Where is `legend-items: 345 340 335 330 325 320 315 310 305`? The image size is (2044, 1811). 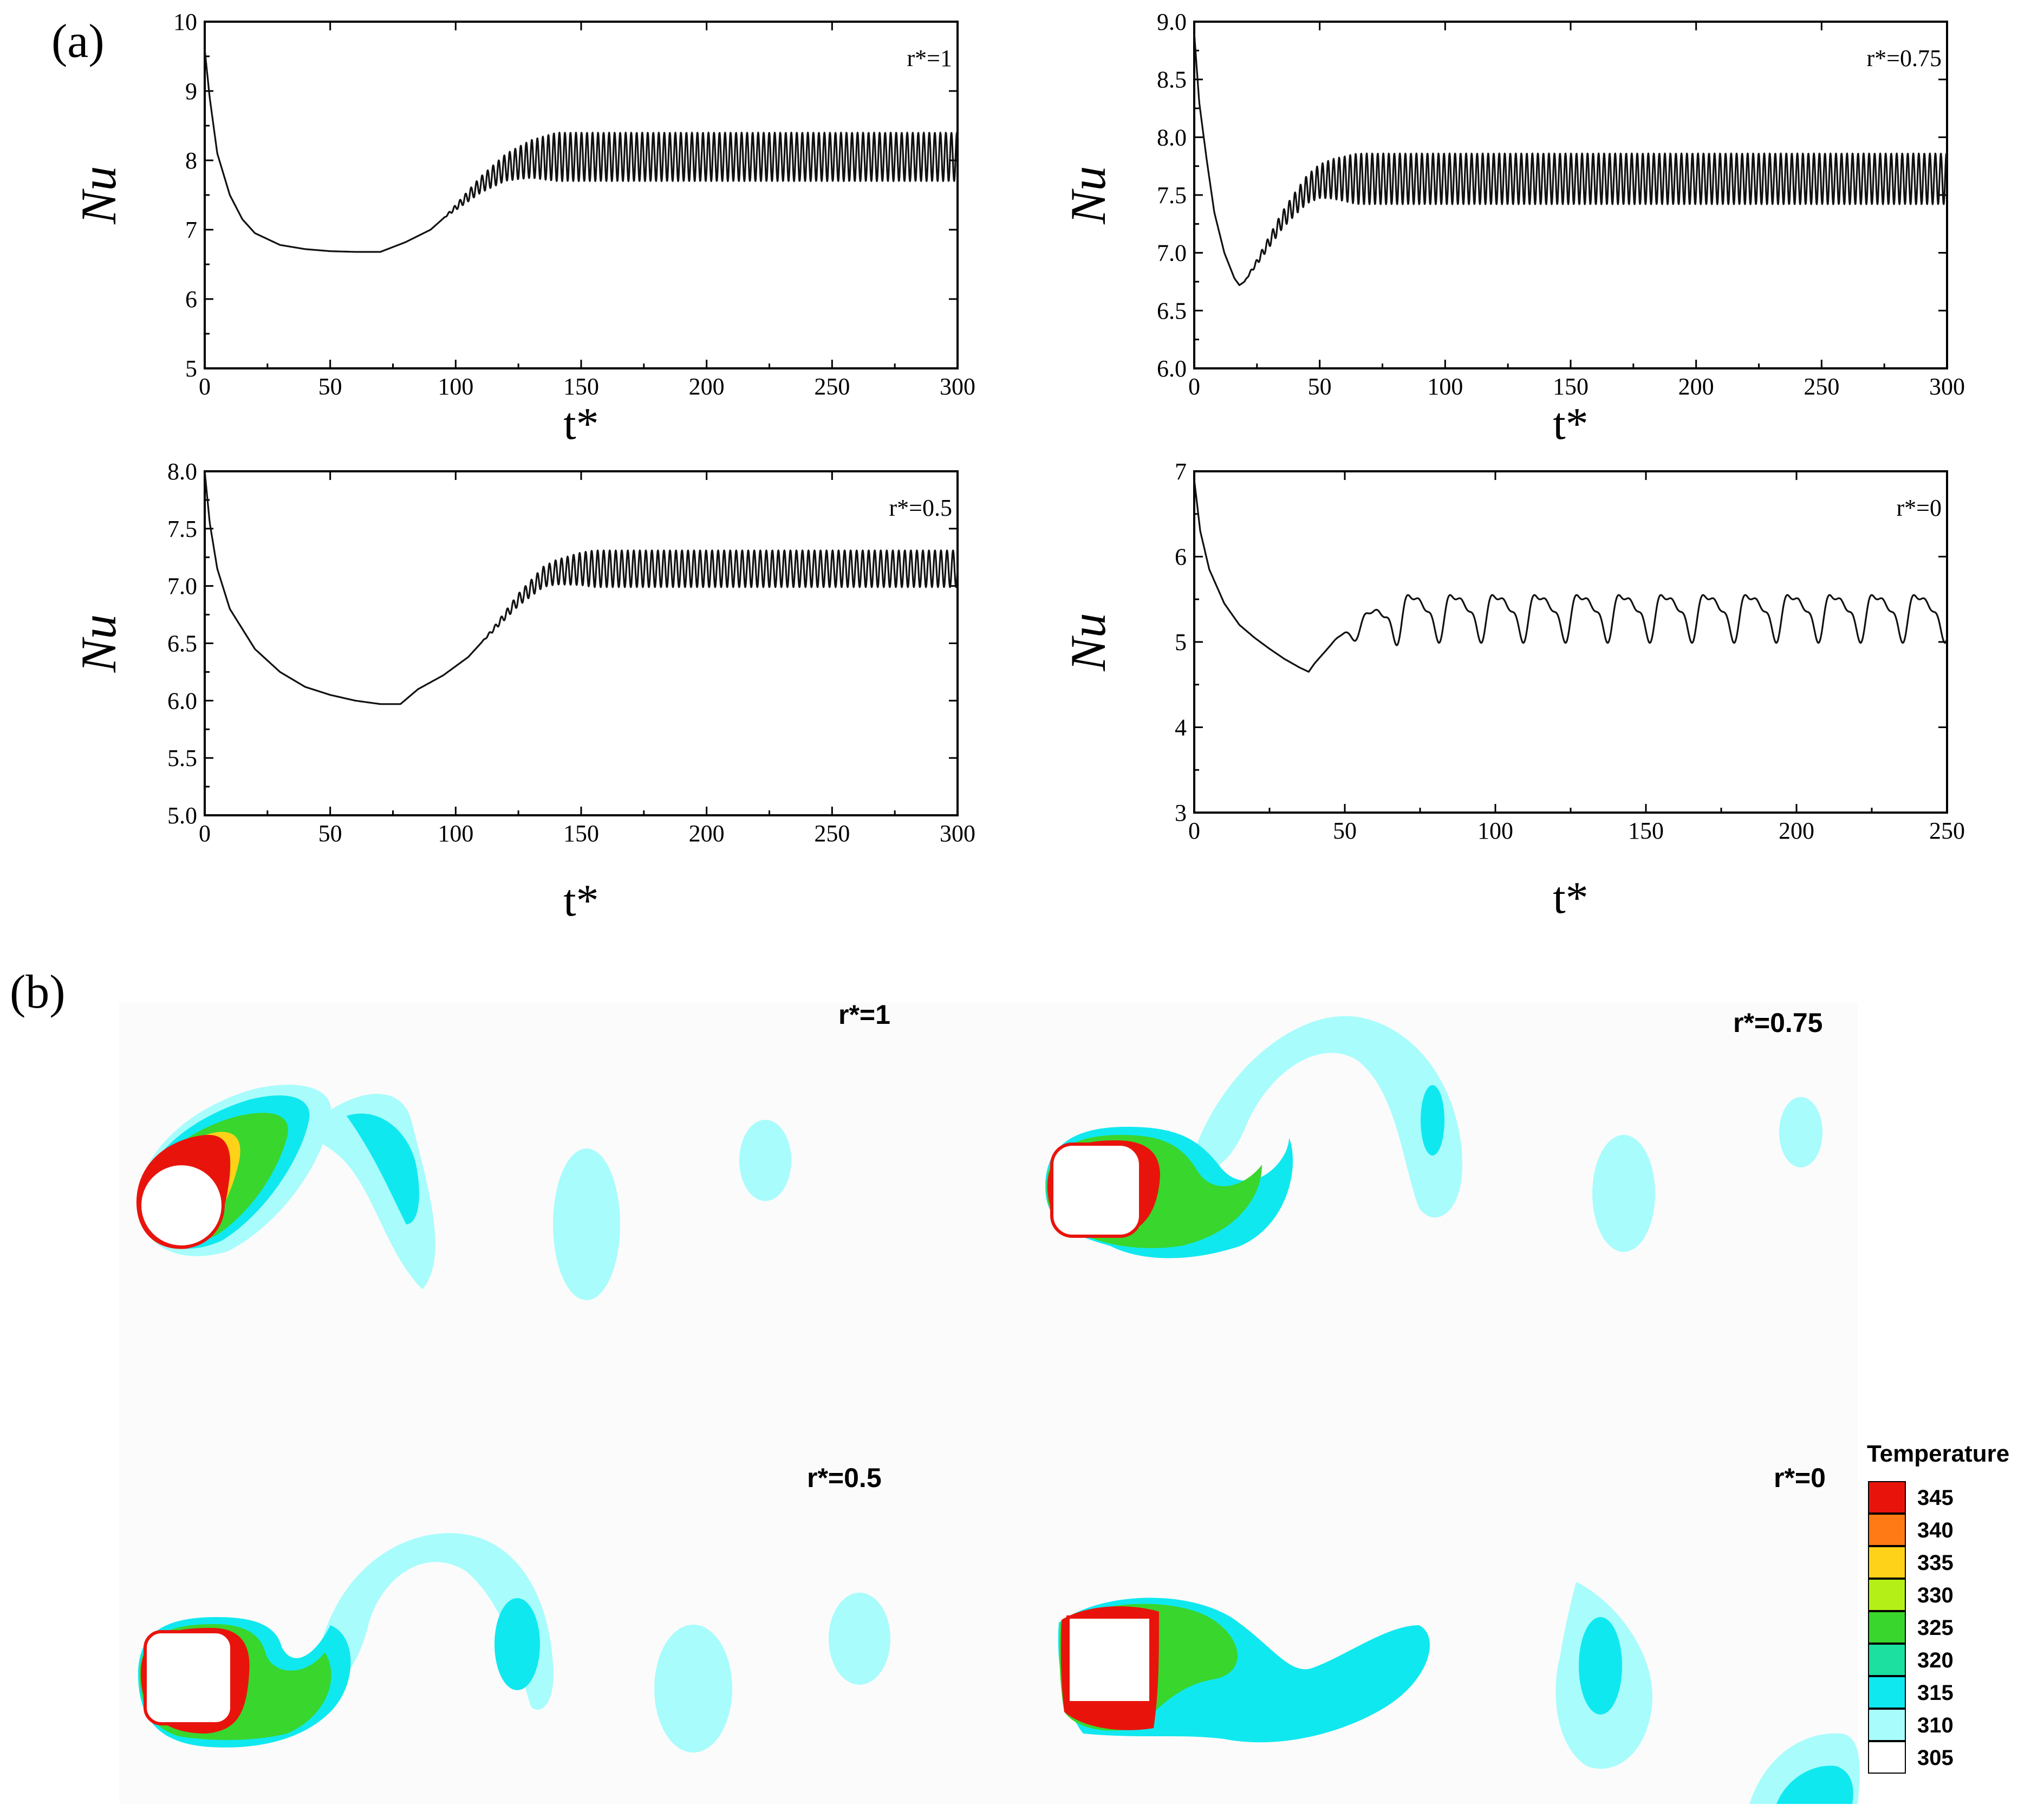 legend-items: 345 340 335 330 325 320 315 310 305 is located at coordinates (1911, 1628).